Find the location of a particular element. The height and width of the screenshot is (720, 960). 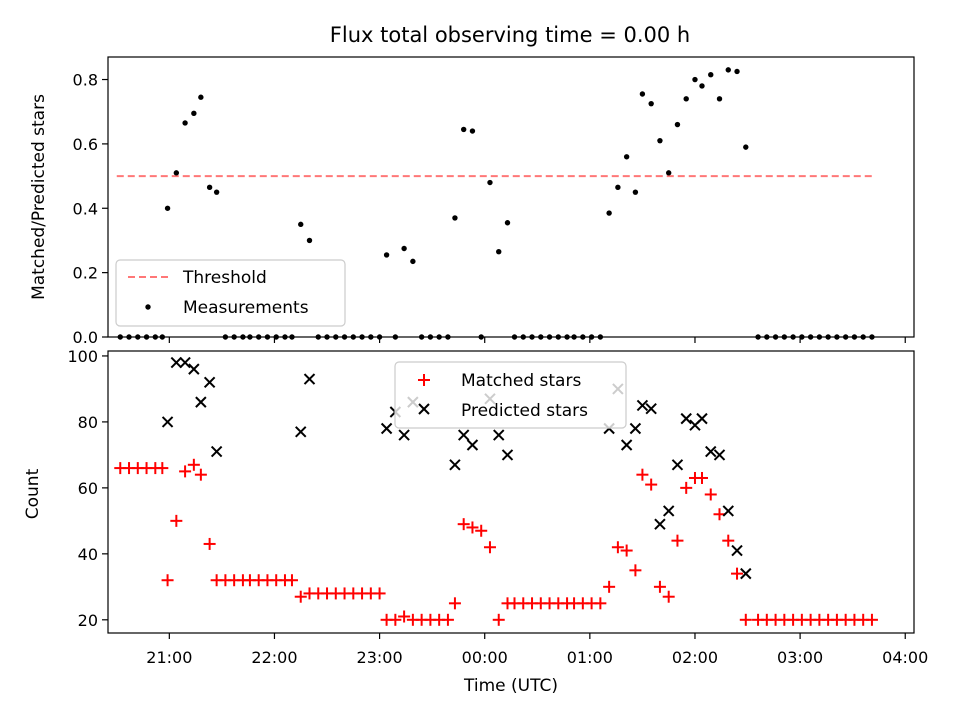

legend-measurements-swatch is located at coordinates (148, 307).